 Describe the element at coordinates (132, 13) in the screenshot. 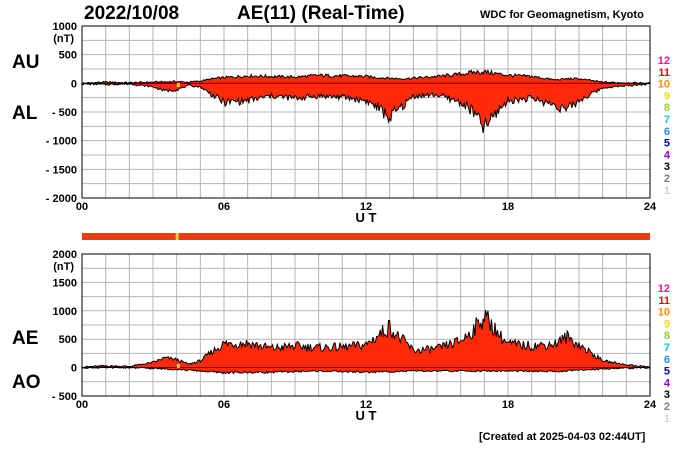

I see `date-label: 2022/10/08` at that location.